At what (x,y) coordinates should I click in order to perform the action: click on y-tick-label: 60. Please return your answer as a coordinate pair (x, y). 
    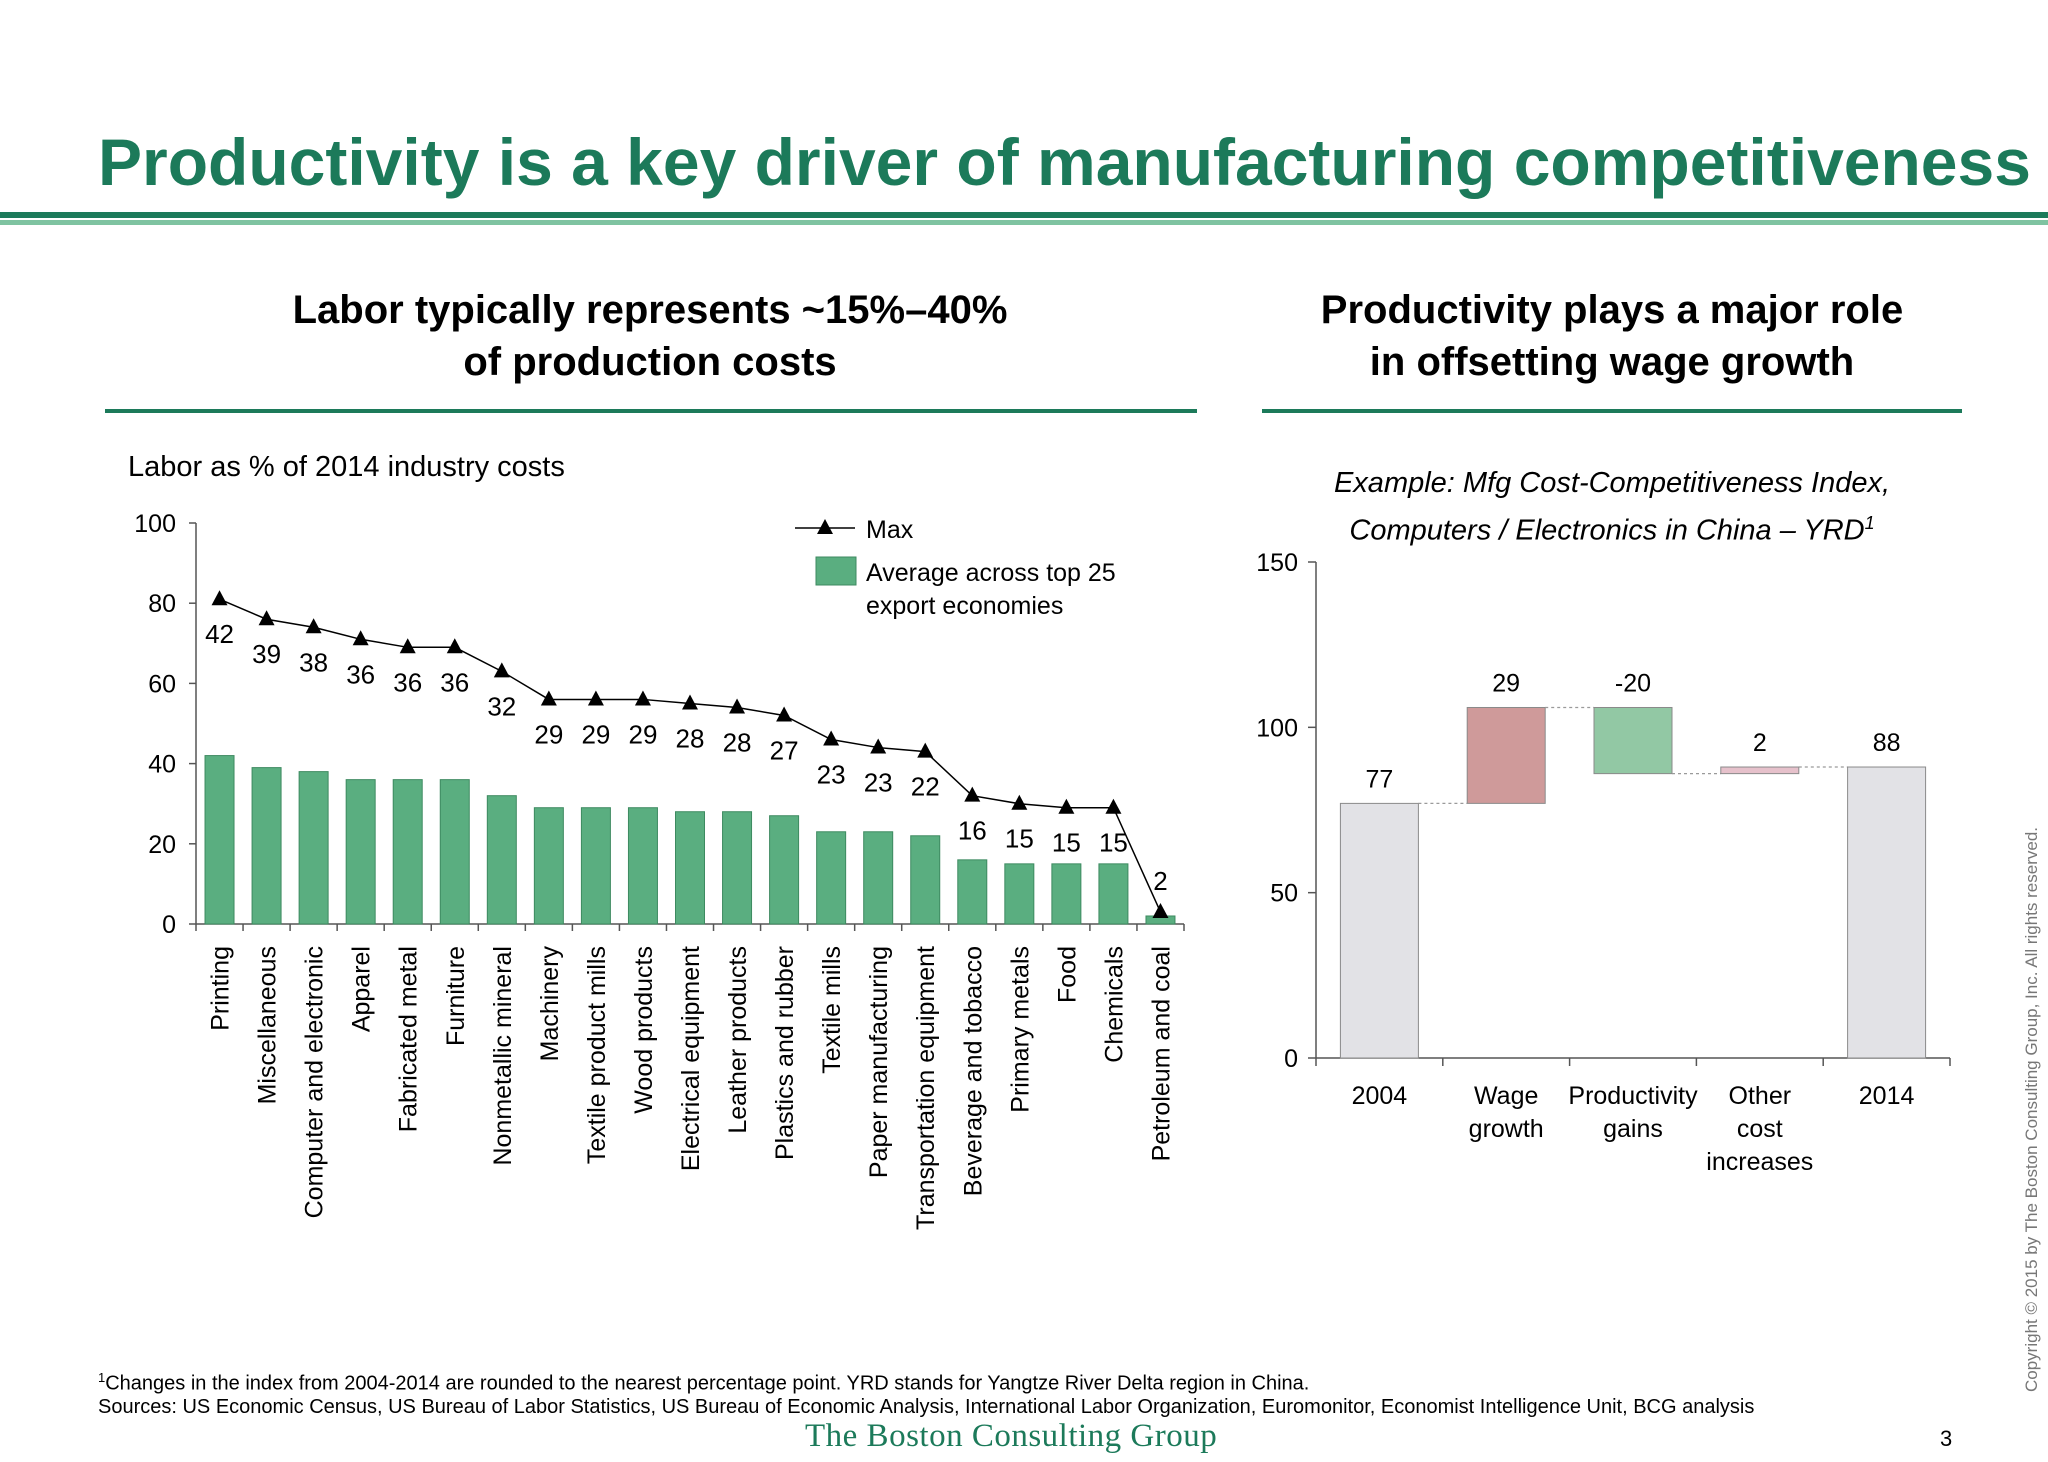
    Looking at the image, I should click on (162, 684).